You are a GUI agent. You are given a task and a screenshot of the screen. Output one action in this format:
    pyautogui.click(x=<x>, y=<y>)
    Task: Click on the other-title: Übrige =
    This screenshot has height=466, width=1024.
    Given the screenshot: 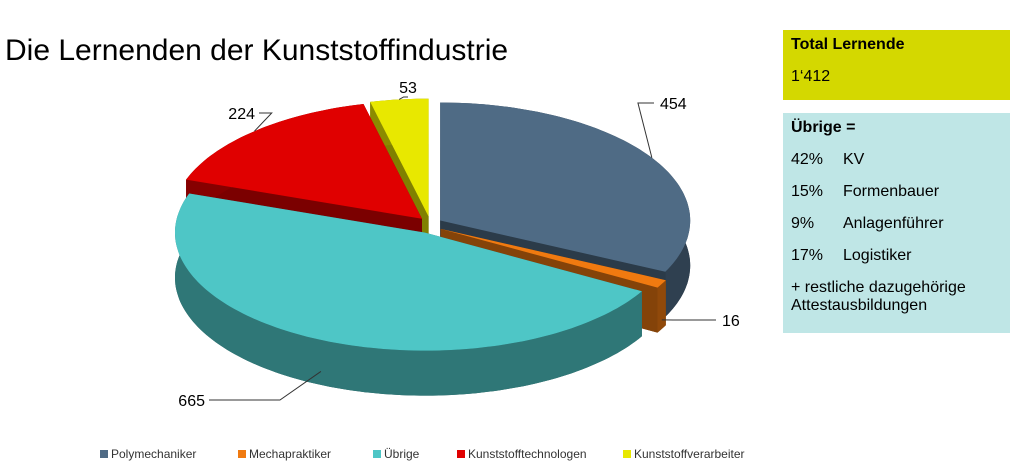 What is the action you would take?
    pyautogui.click(x=823, y=127)
    